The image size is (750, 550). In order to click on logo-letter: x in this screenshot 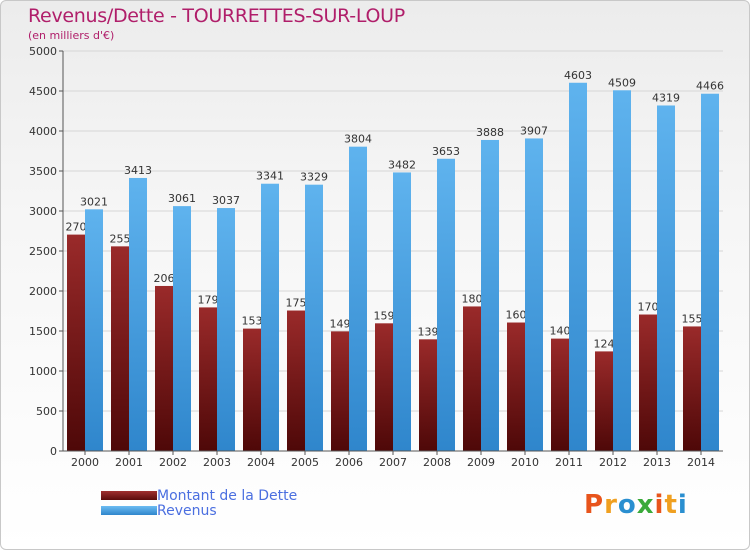, I will do `click(645, 505)`.